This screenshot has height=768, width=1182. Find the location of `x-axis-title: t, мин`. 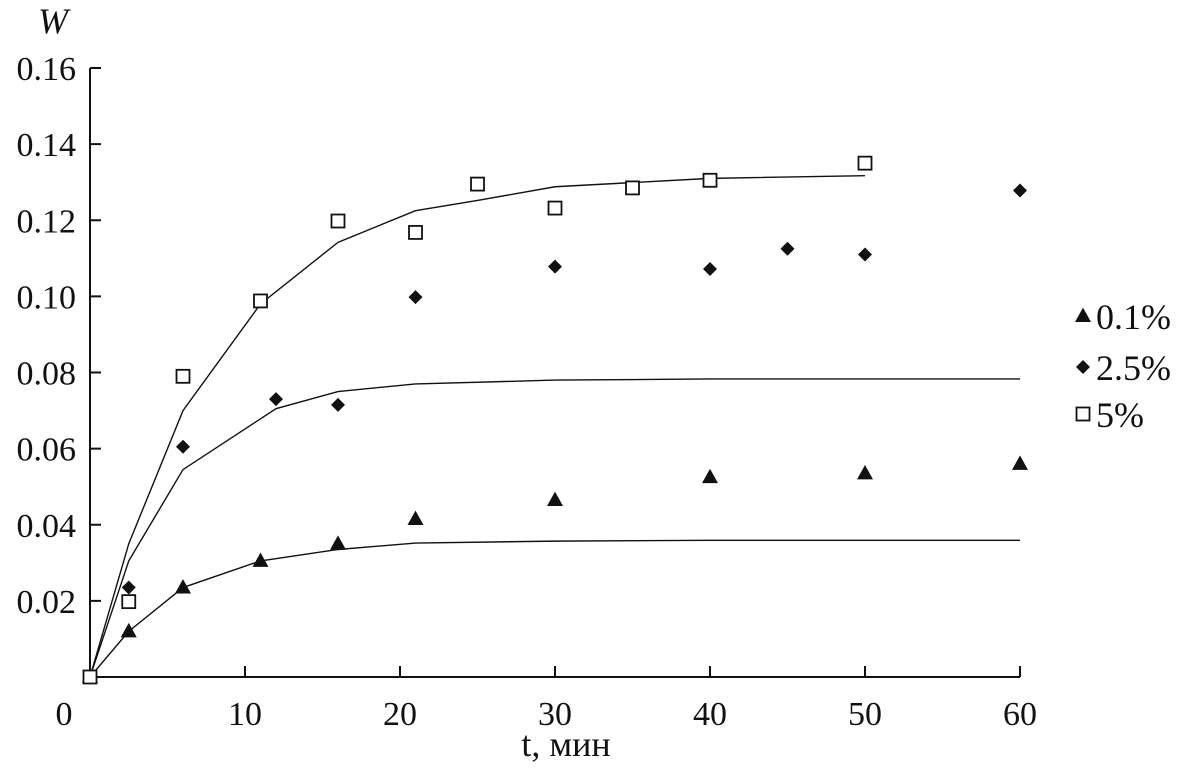

x-axis-title: t, мин is located at coordinates (565, 744).